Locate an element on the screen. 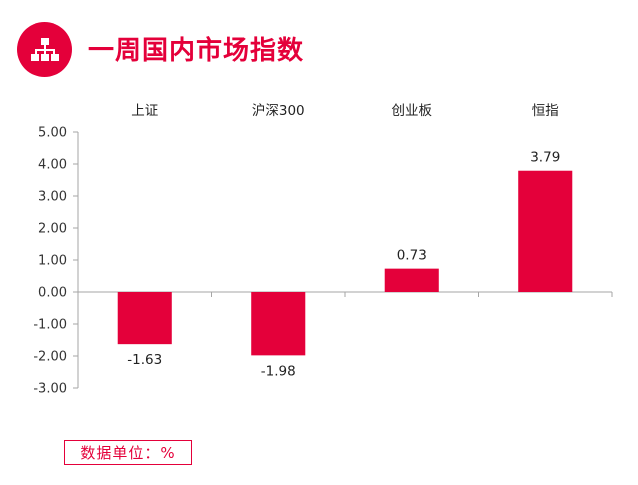 Image resolution: width=638 pixels, height=485 pixels. y-tick-label: -3.00 is located at coordinates (50, 389).